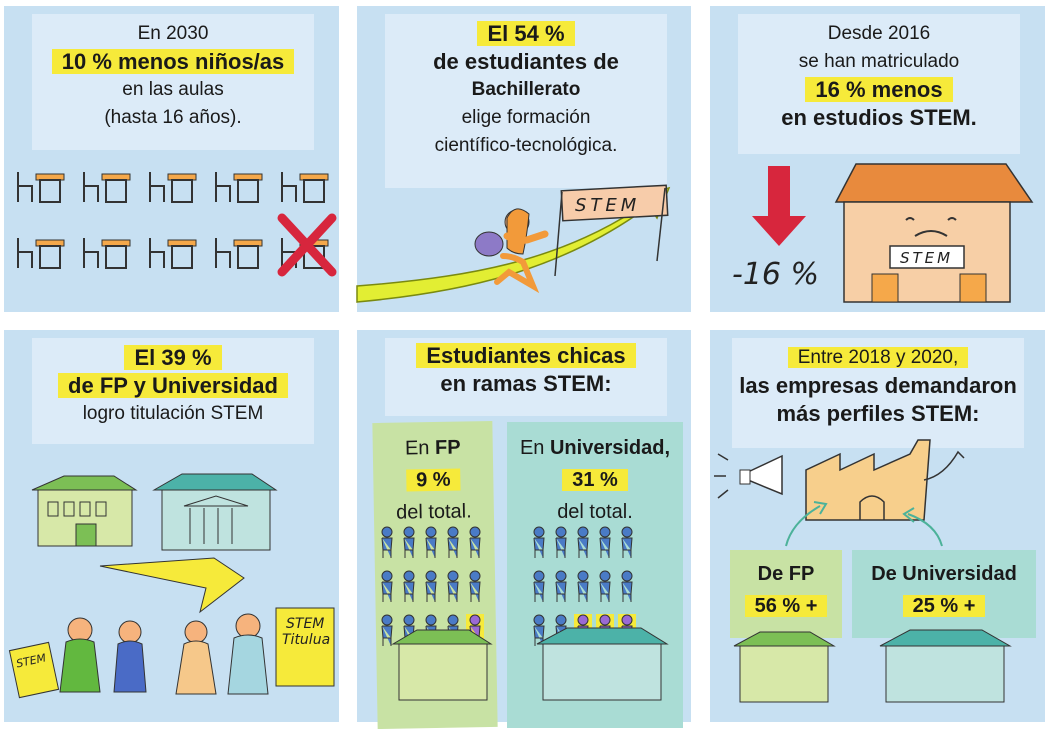 This screenshot has width=1049, height=729. What do you see at coordinates (878, 413) in the screenshot?
I see `profiles-text: más perfiles STEM:` at bounding box center [878, 413].